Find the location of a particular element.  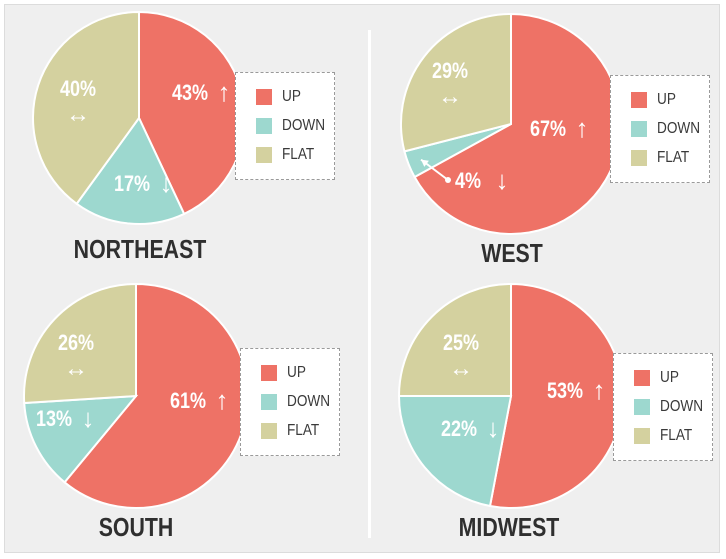

slice-value-flat: 26% is located at coordinates (76, 343).